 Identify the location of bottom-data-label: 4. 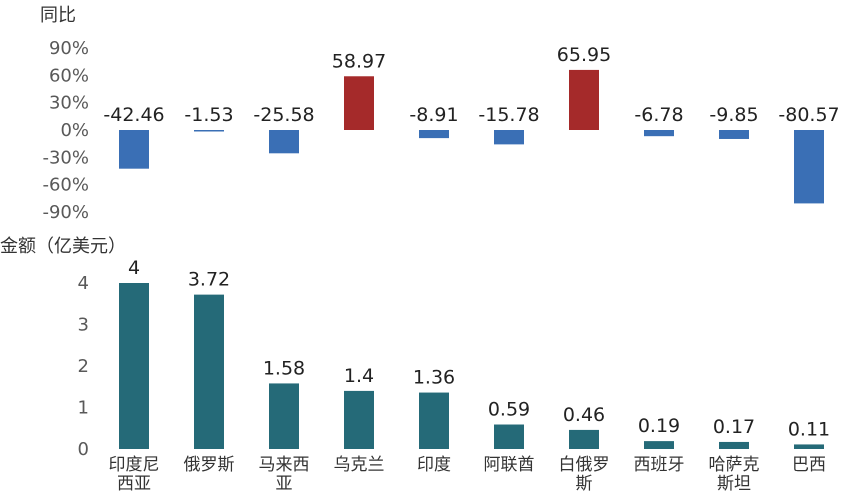
(134, 268).